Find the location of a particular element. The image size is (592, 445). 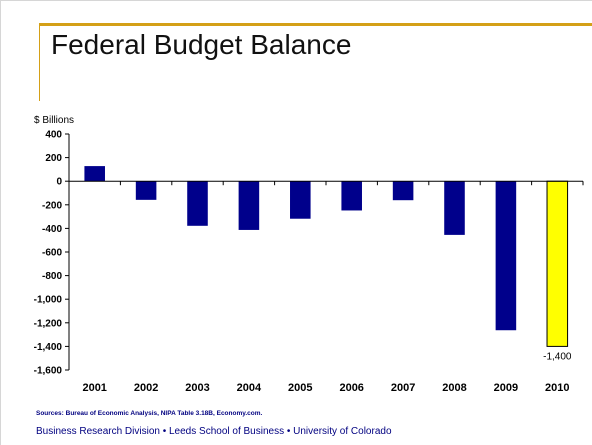

y-tick-label: -1,400 is located at coordinates (48, 347).